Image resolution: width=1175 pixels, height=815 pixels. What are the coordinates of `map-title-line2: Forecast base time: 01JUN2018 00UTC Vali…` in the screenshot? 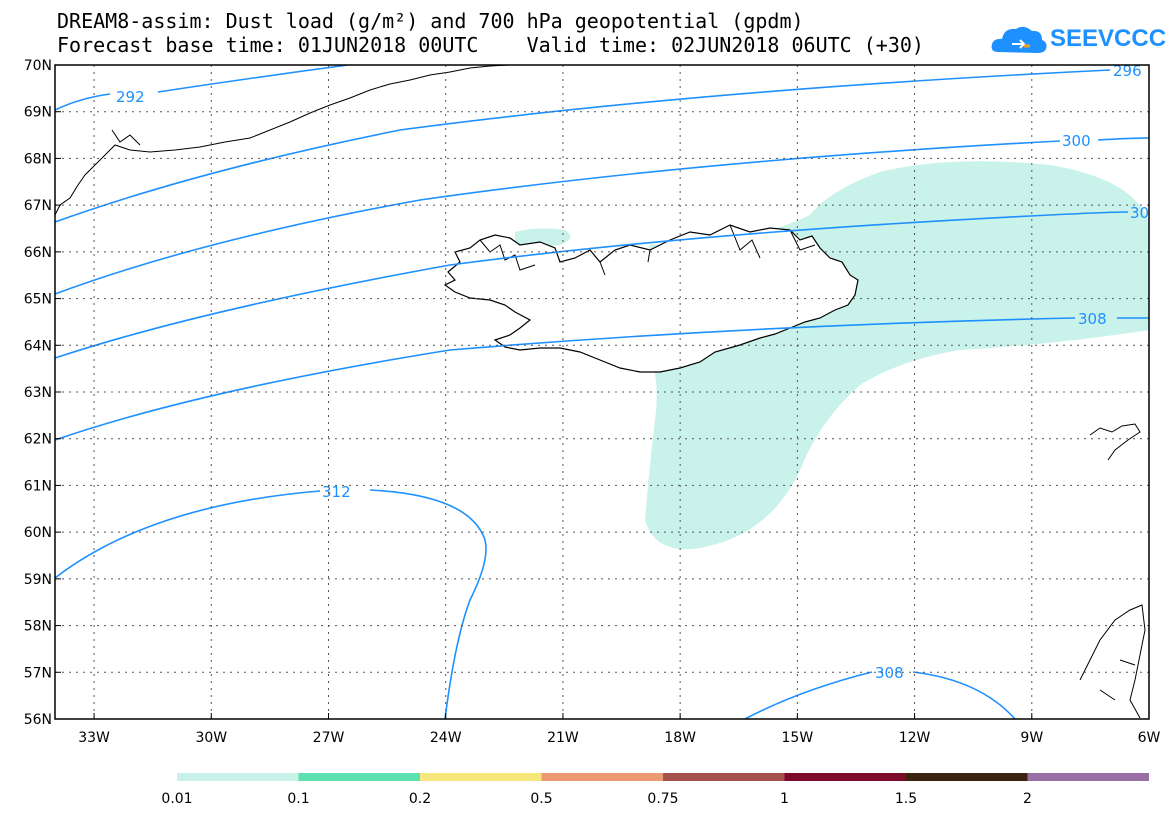 It's located at (490, 45).